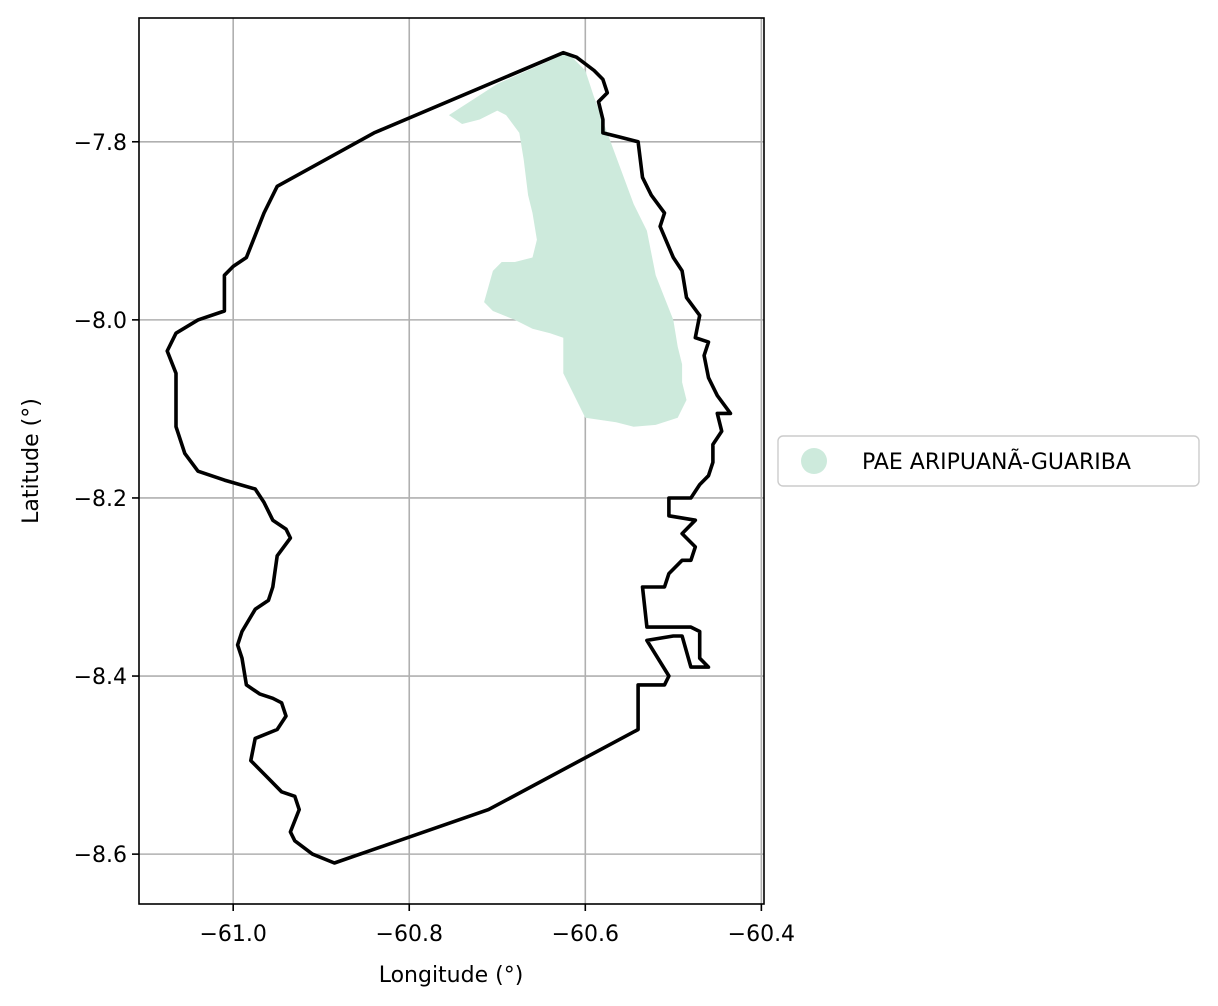 Image resolution: width=1218 pixels, height=1006 pixels. Describe the element at coordinates (761, 934) in the screenshot. I see `x-tick-label: −60.4` at that location.